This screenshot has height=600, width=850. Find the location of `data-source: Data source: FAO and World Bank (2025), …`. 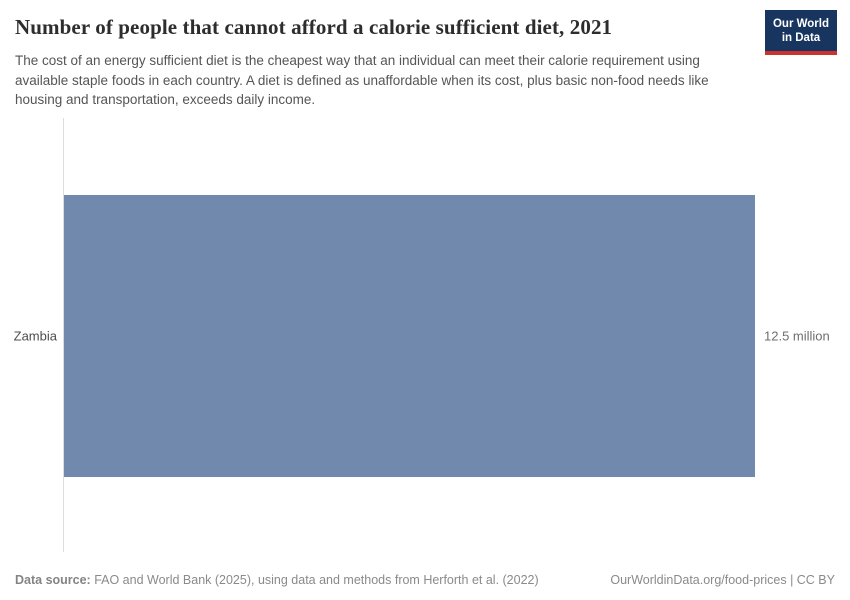

data-source: Data source: FAO and World Bank (2025), … is located at coordinates (277, 580).